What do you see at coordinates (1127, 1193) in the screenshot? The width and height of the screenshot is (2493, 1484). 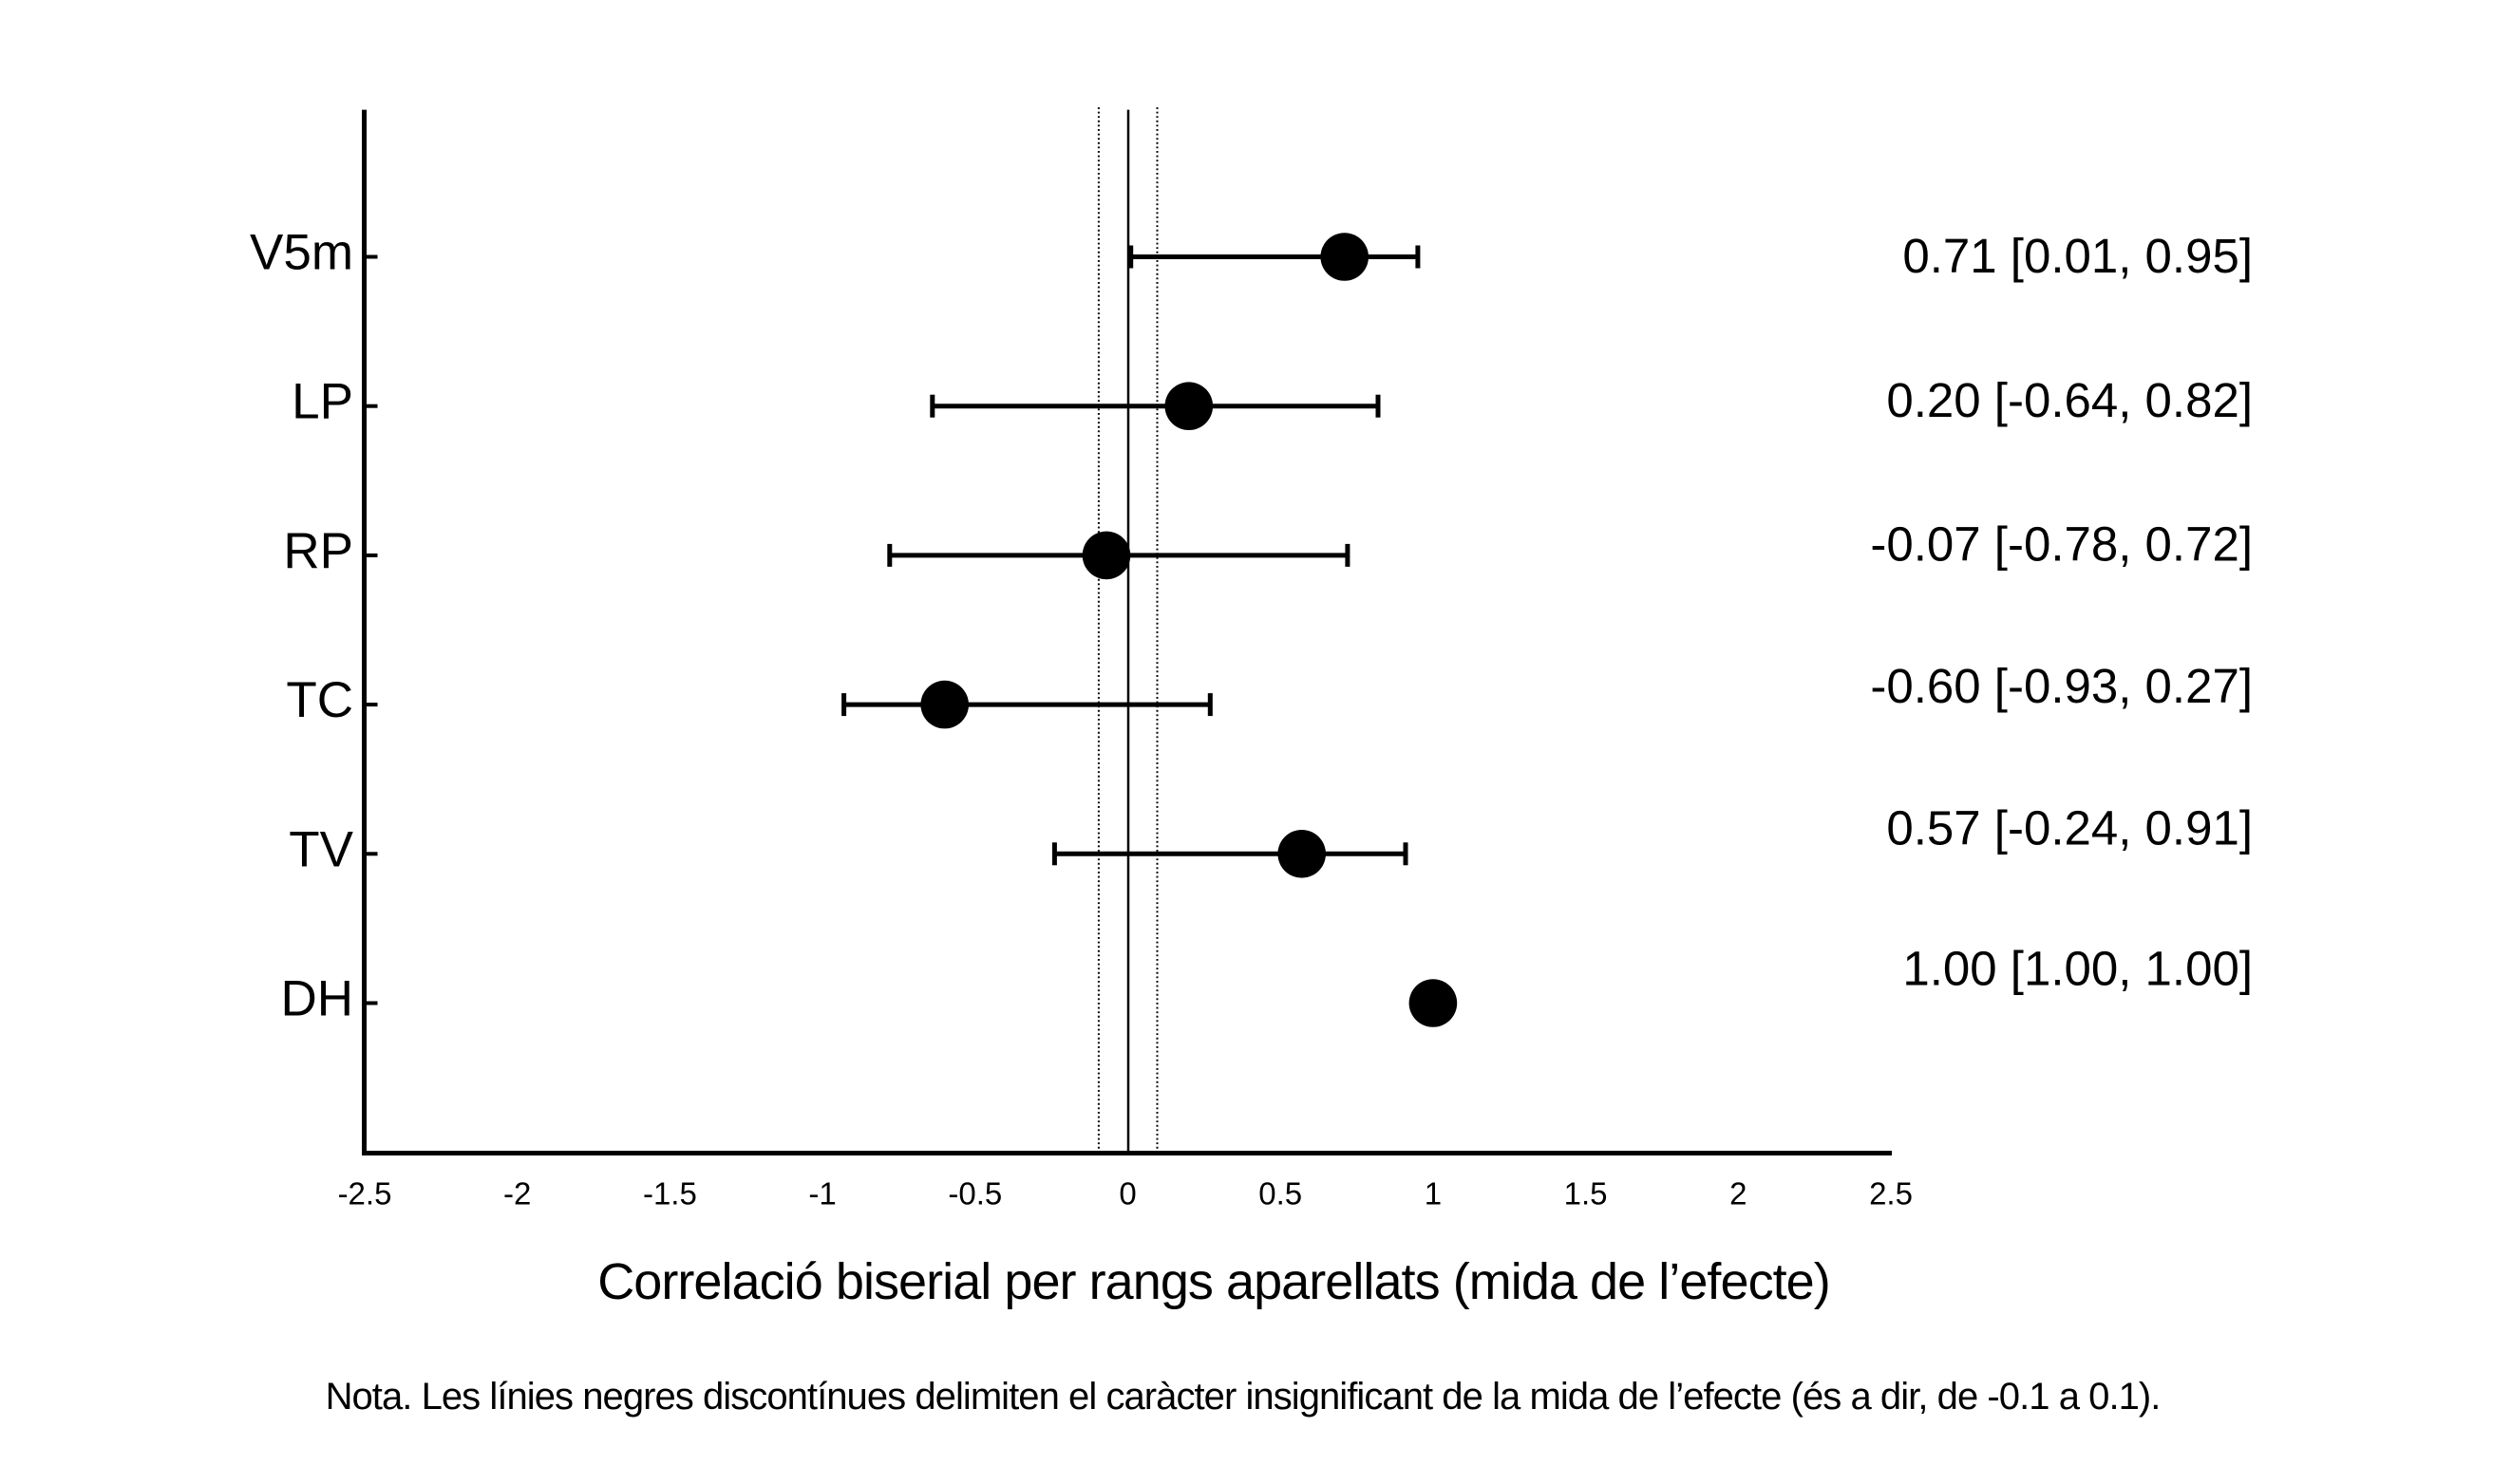 I see `svg-text: 0` at bounding box center [1127, 1193].